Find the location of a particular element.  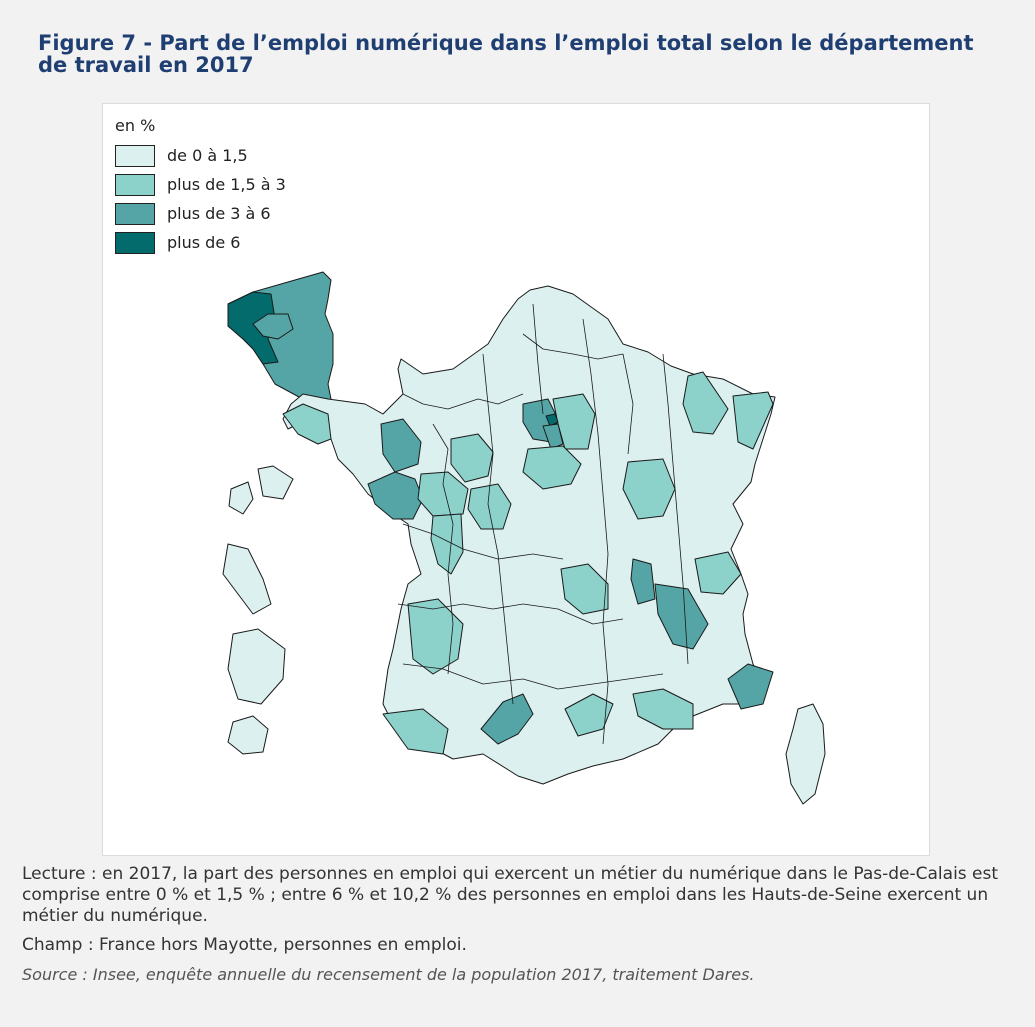

legend-item: plus de 1,5 à 3 is located at coordinates (200, 184).